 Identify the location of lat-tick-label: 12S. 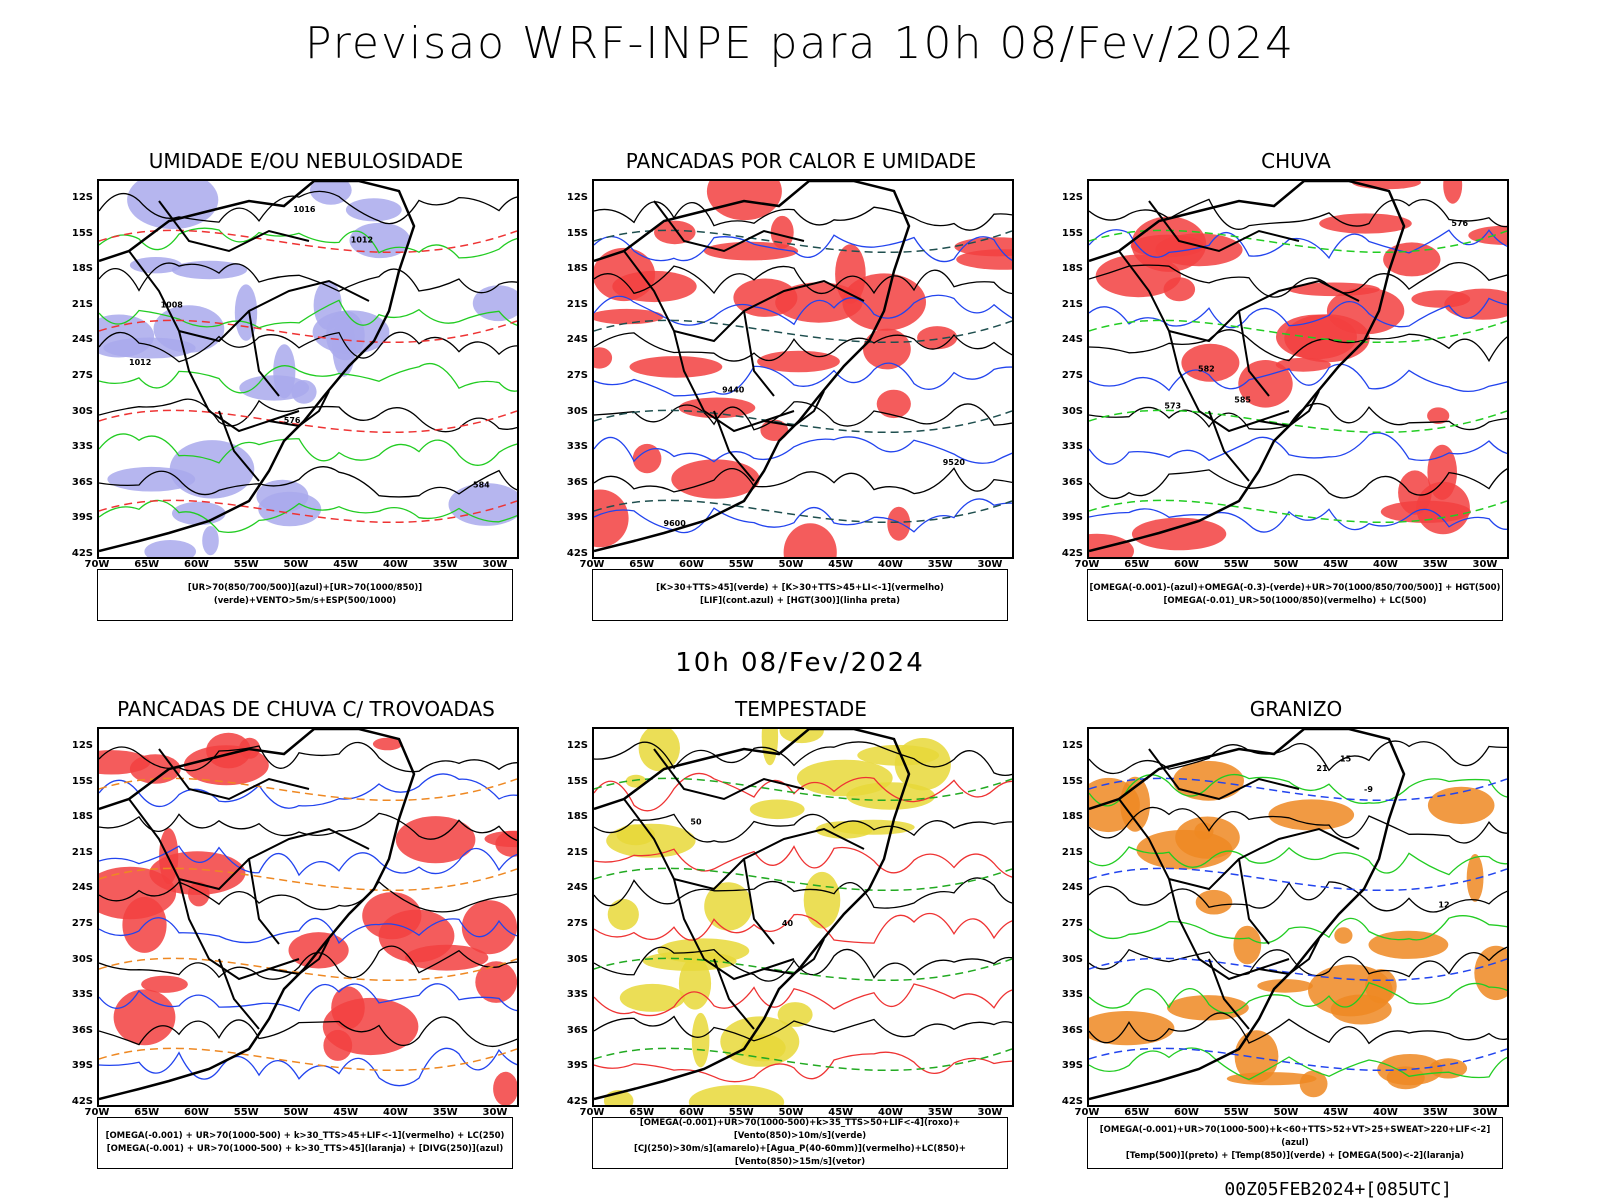
(577, 745).